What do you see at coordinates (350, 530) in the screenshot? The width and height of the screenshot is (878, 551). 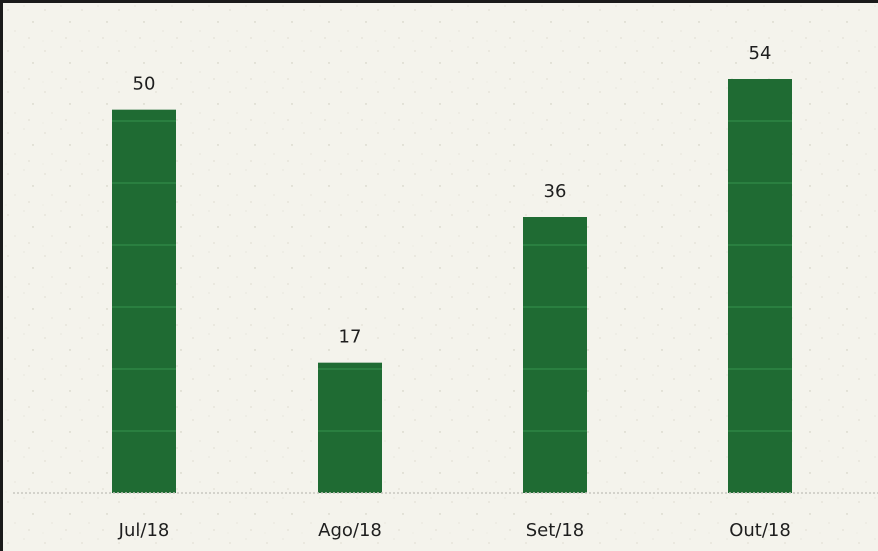 I see `x-tick-label: Ago/18` at bounding box center [350, 530].